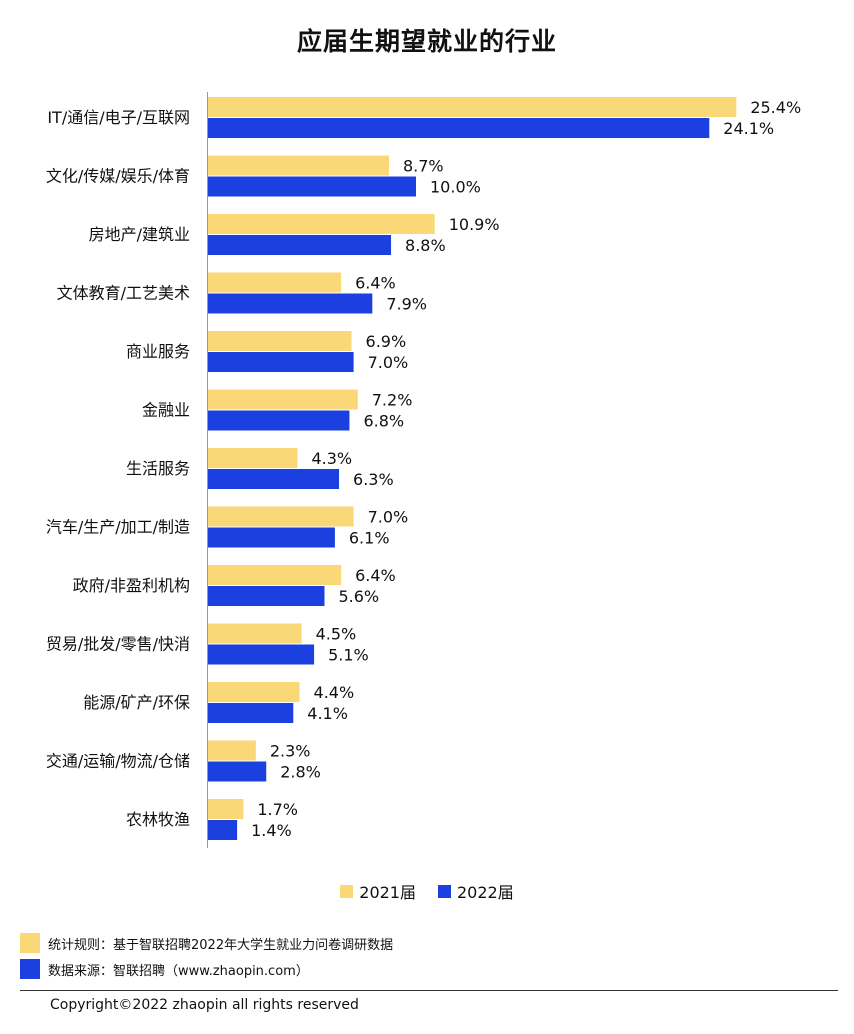 Image resolution: width=854 pixels, height=1034 pixels. I want to click on data-label-2022: 4.1%, so click(327, 713).